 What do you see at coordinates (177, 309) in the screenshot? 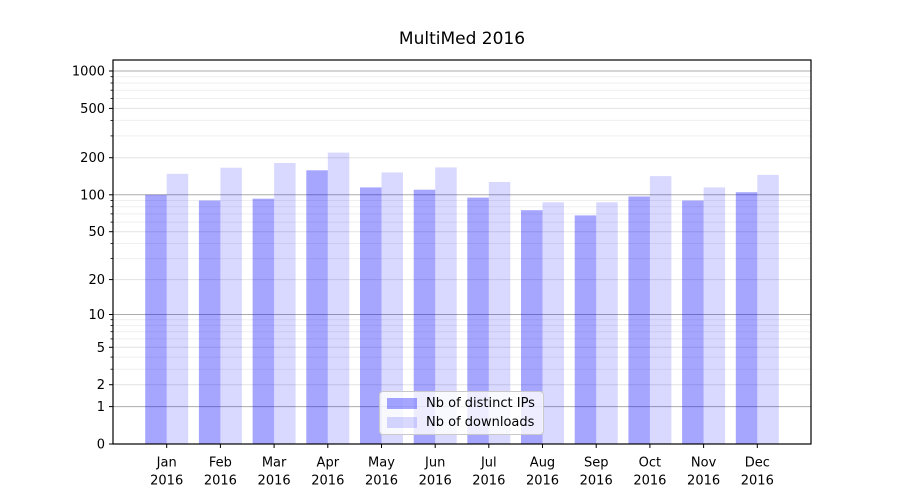
I see `bar-jan-downloads` at bounding box center [177, 309].